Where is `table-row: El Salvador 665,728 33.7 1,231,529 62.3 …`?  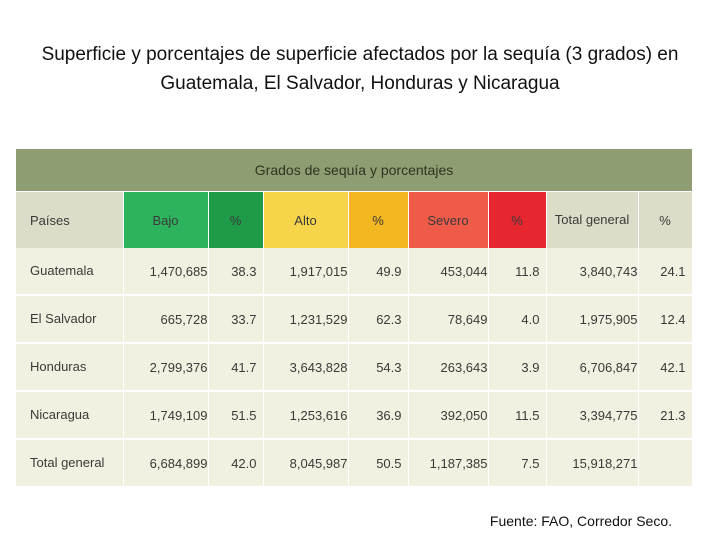
table-row: El Salvador 665,728 33.7 1,231,529 62.3 … is located at coordinates (354, 319).